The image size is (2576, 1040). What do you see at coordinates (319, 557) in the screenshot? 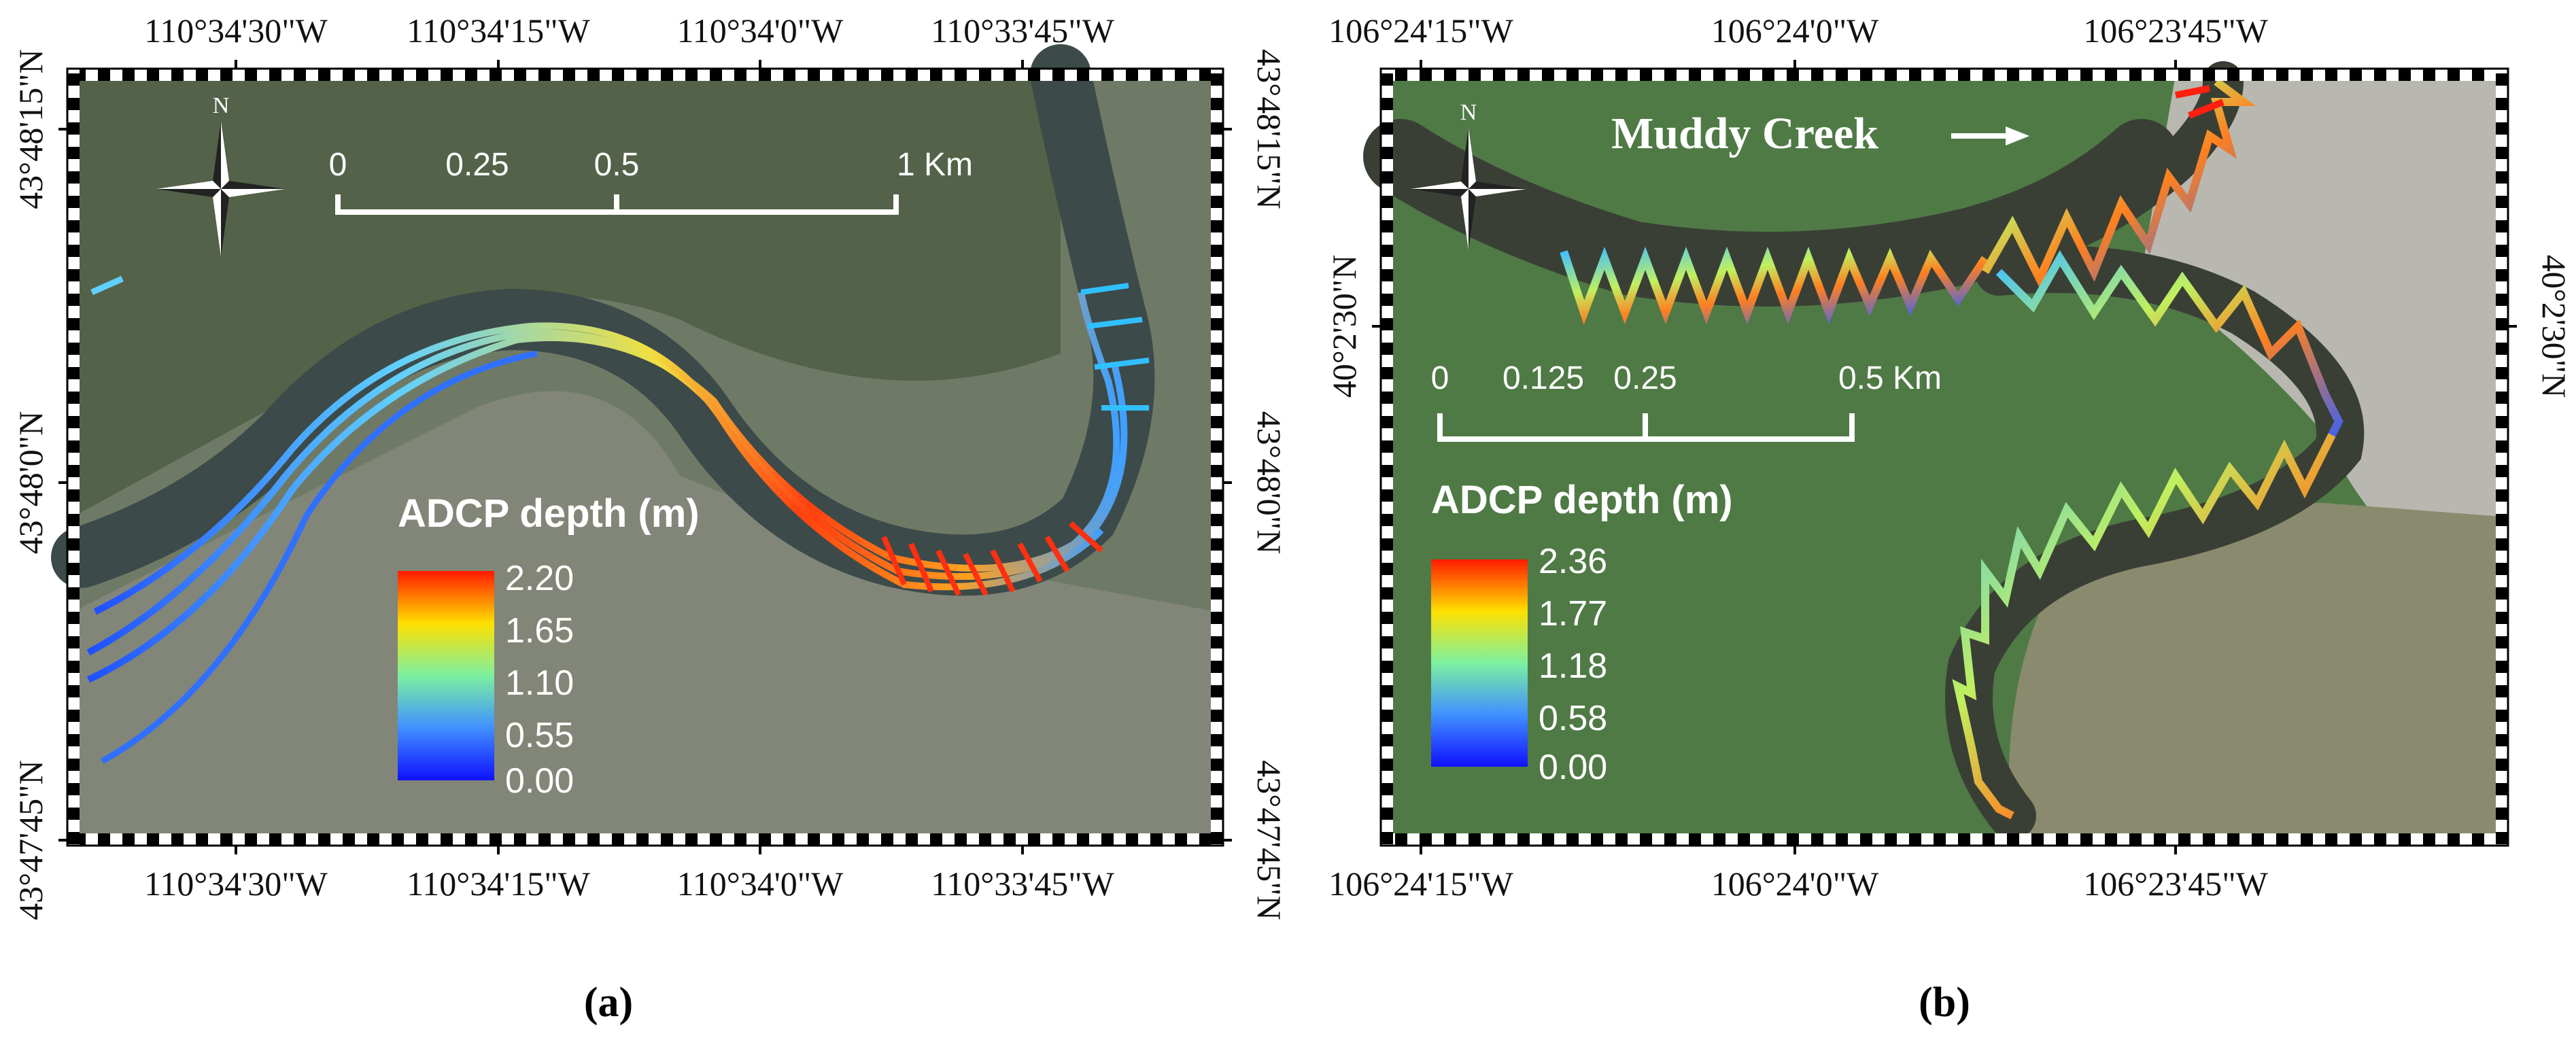
I see `adcp-track-a4` at bounding box center [319, 557].